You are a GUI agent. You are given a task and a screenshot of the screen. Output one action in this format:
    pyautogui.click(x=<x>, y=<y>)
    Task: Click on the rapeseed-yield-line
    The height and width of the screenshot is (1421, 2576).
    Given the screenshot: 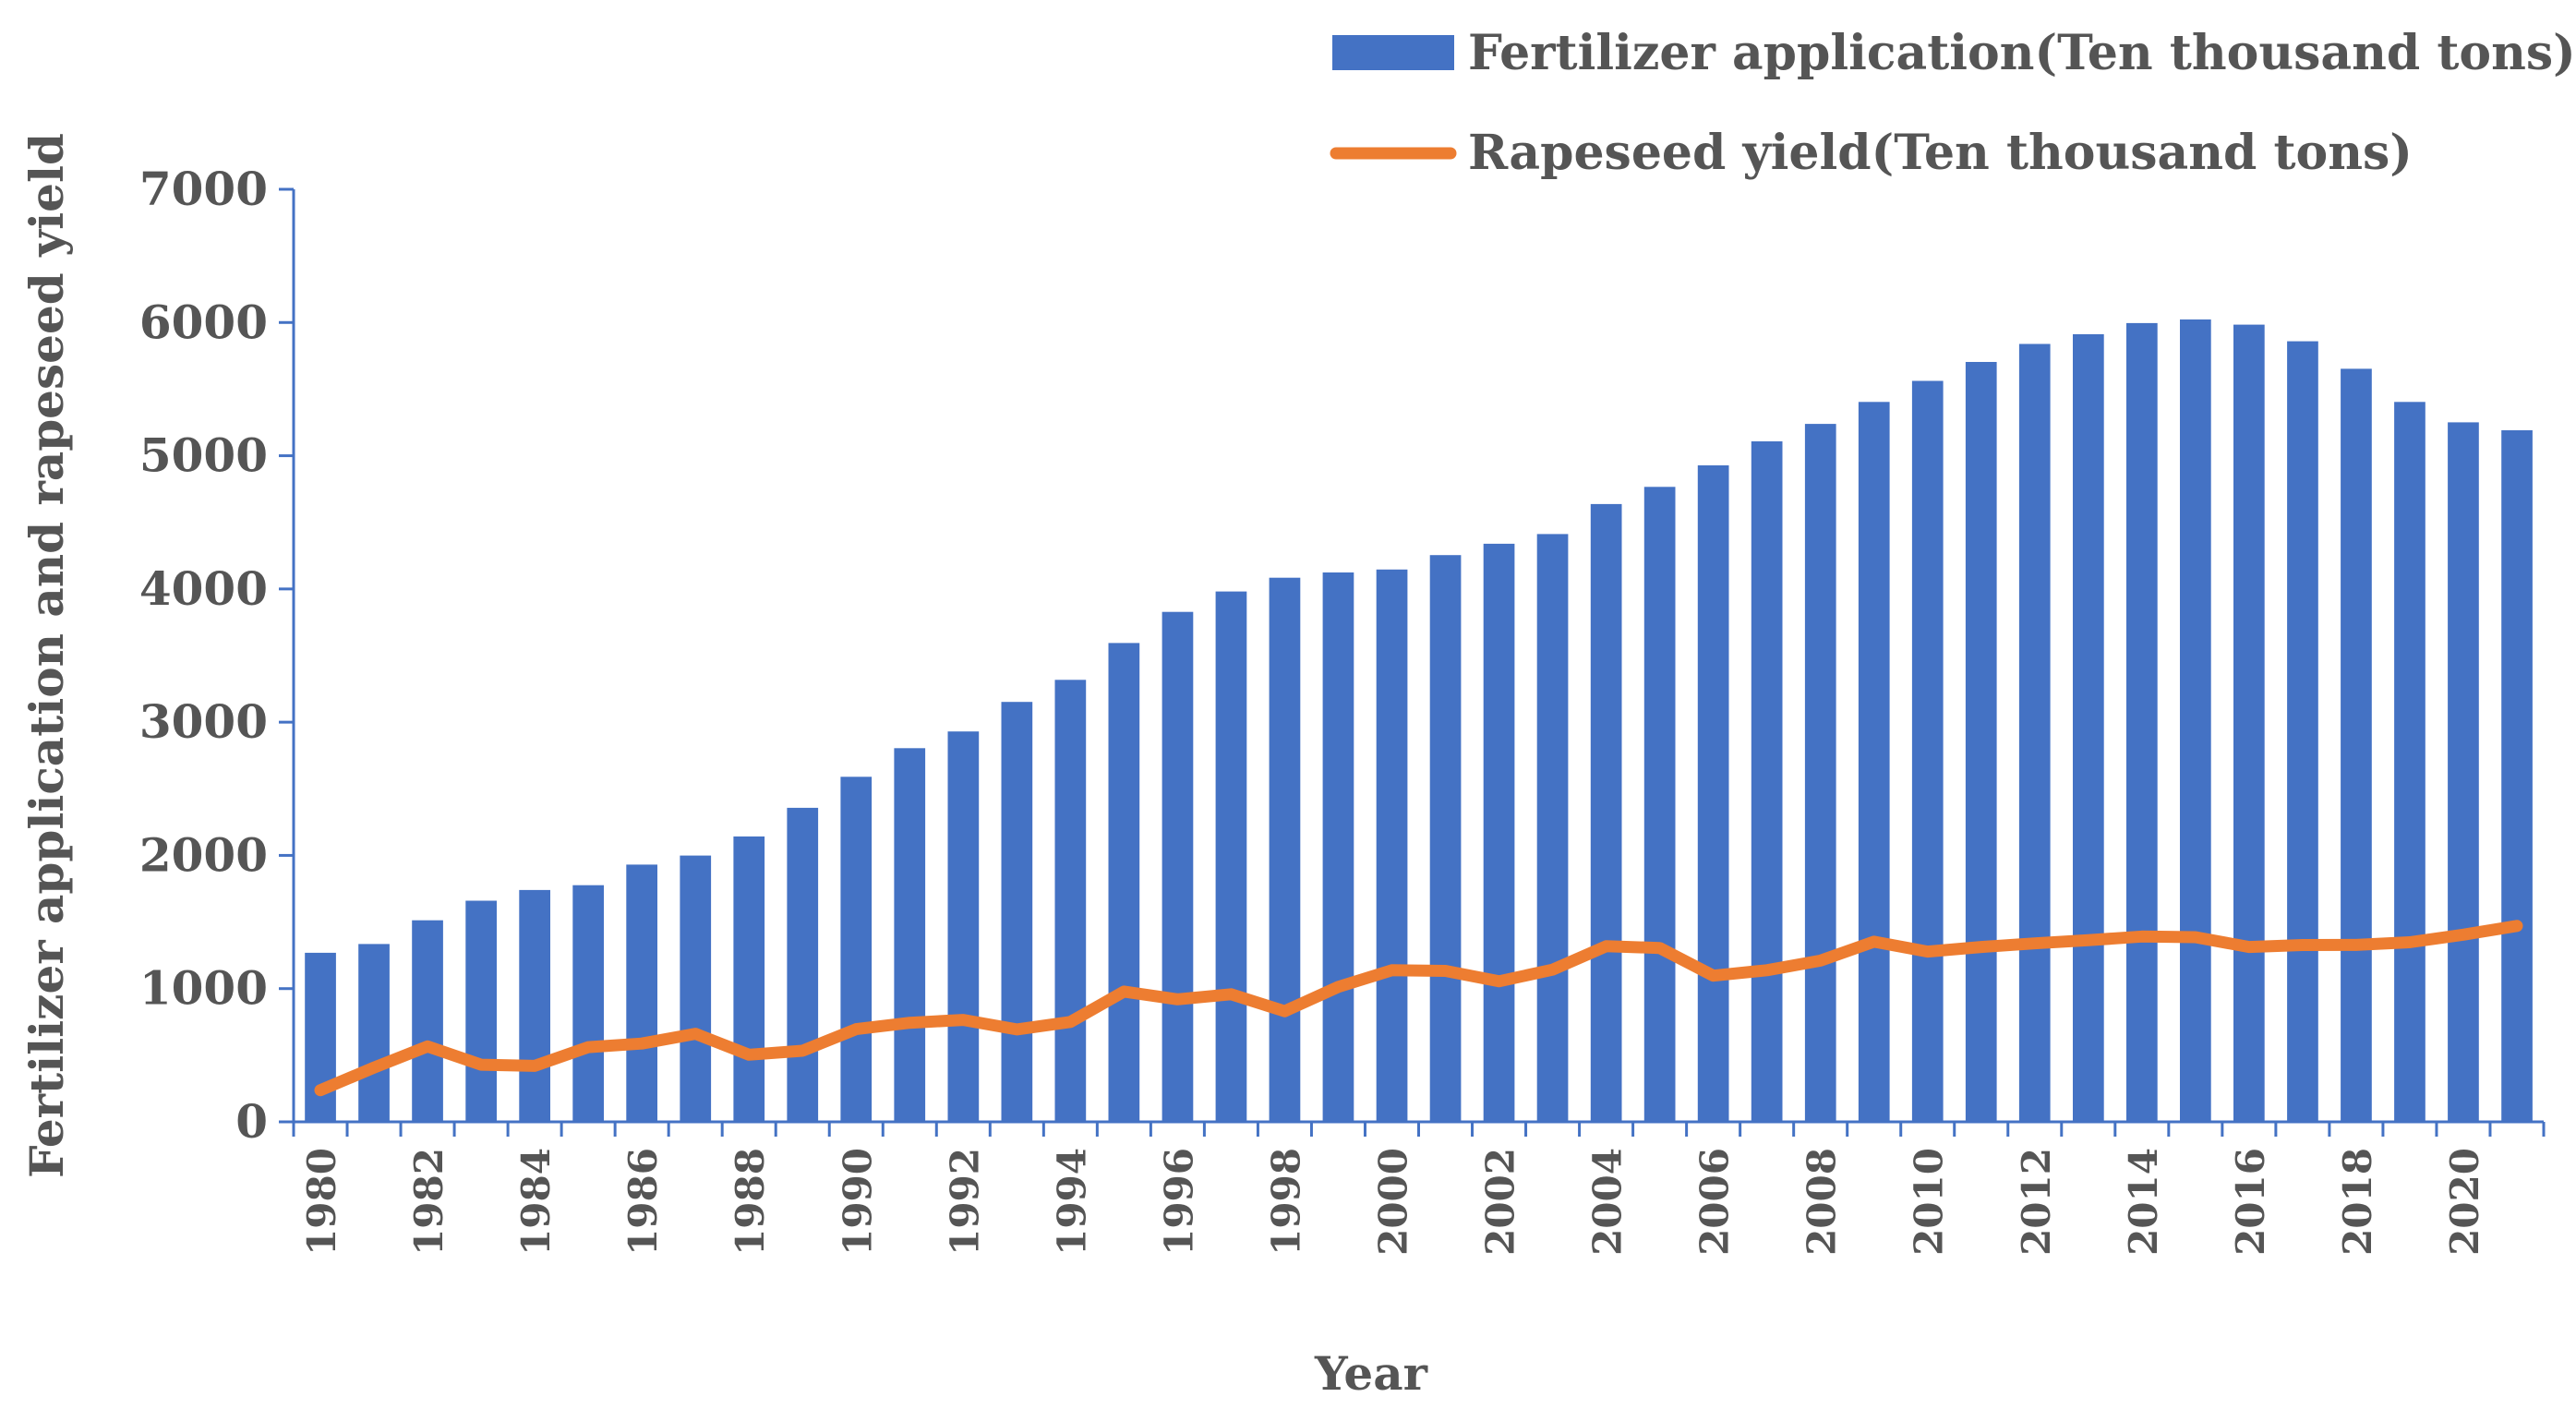 What is the action you would take?
    pyautogui.click(x=1418, y=1008)
    